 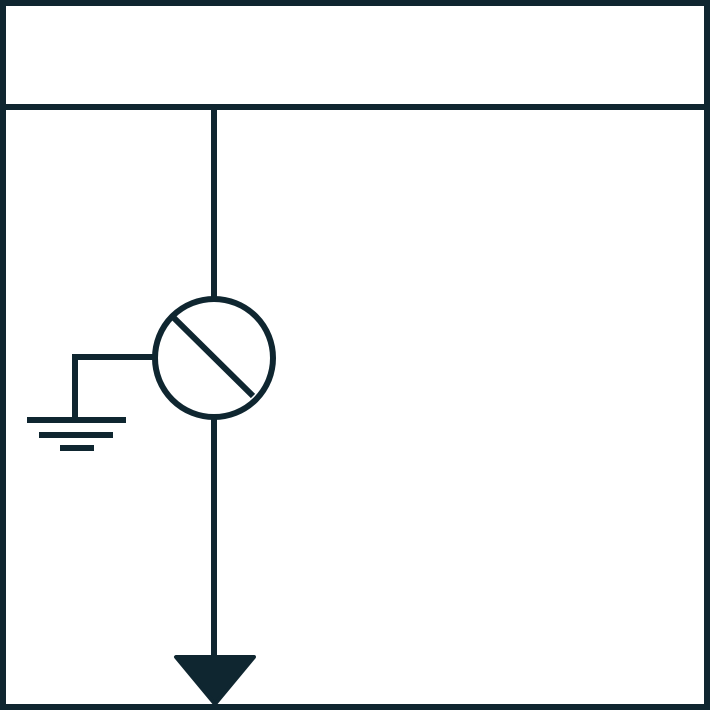 I want to click on ground-lead, so click(x=113, y=387).